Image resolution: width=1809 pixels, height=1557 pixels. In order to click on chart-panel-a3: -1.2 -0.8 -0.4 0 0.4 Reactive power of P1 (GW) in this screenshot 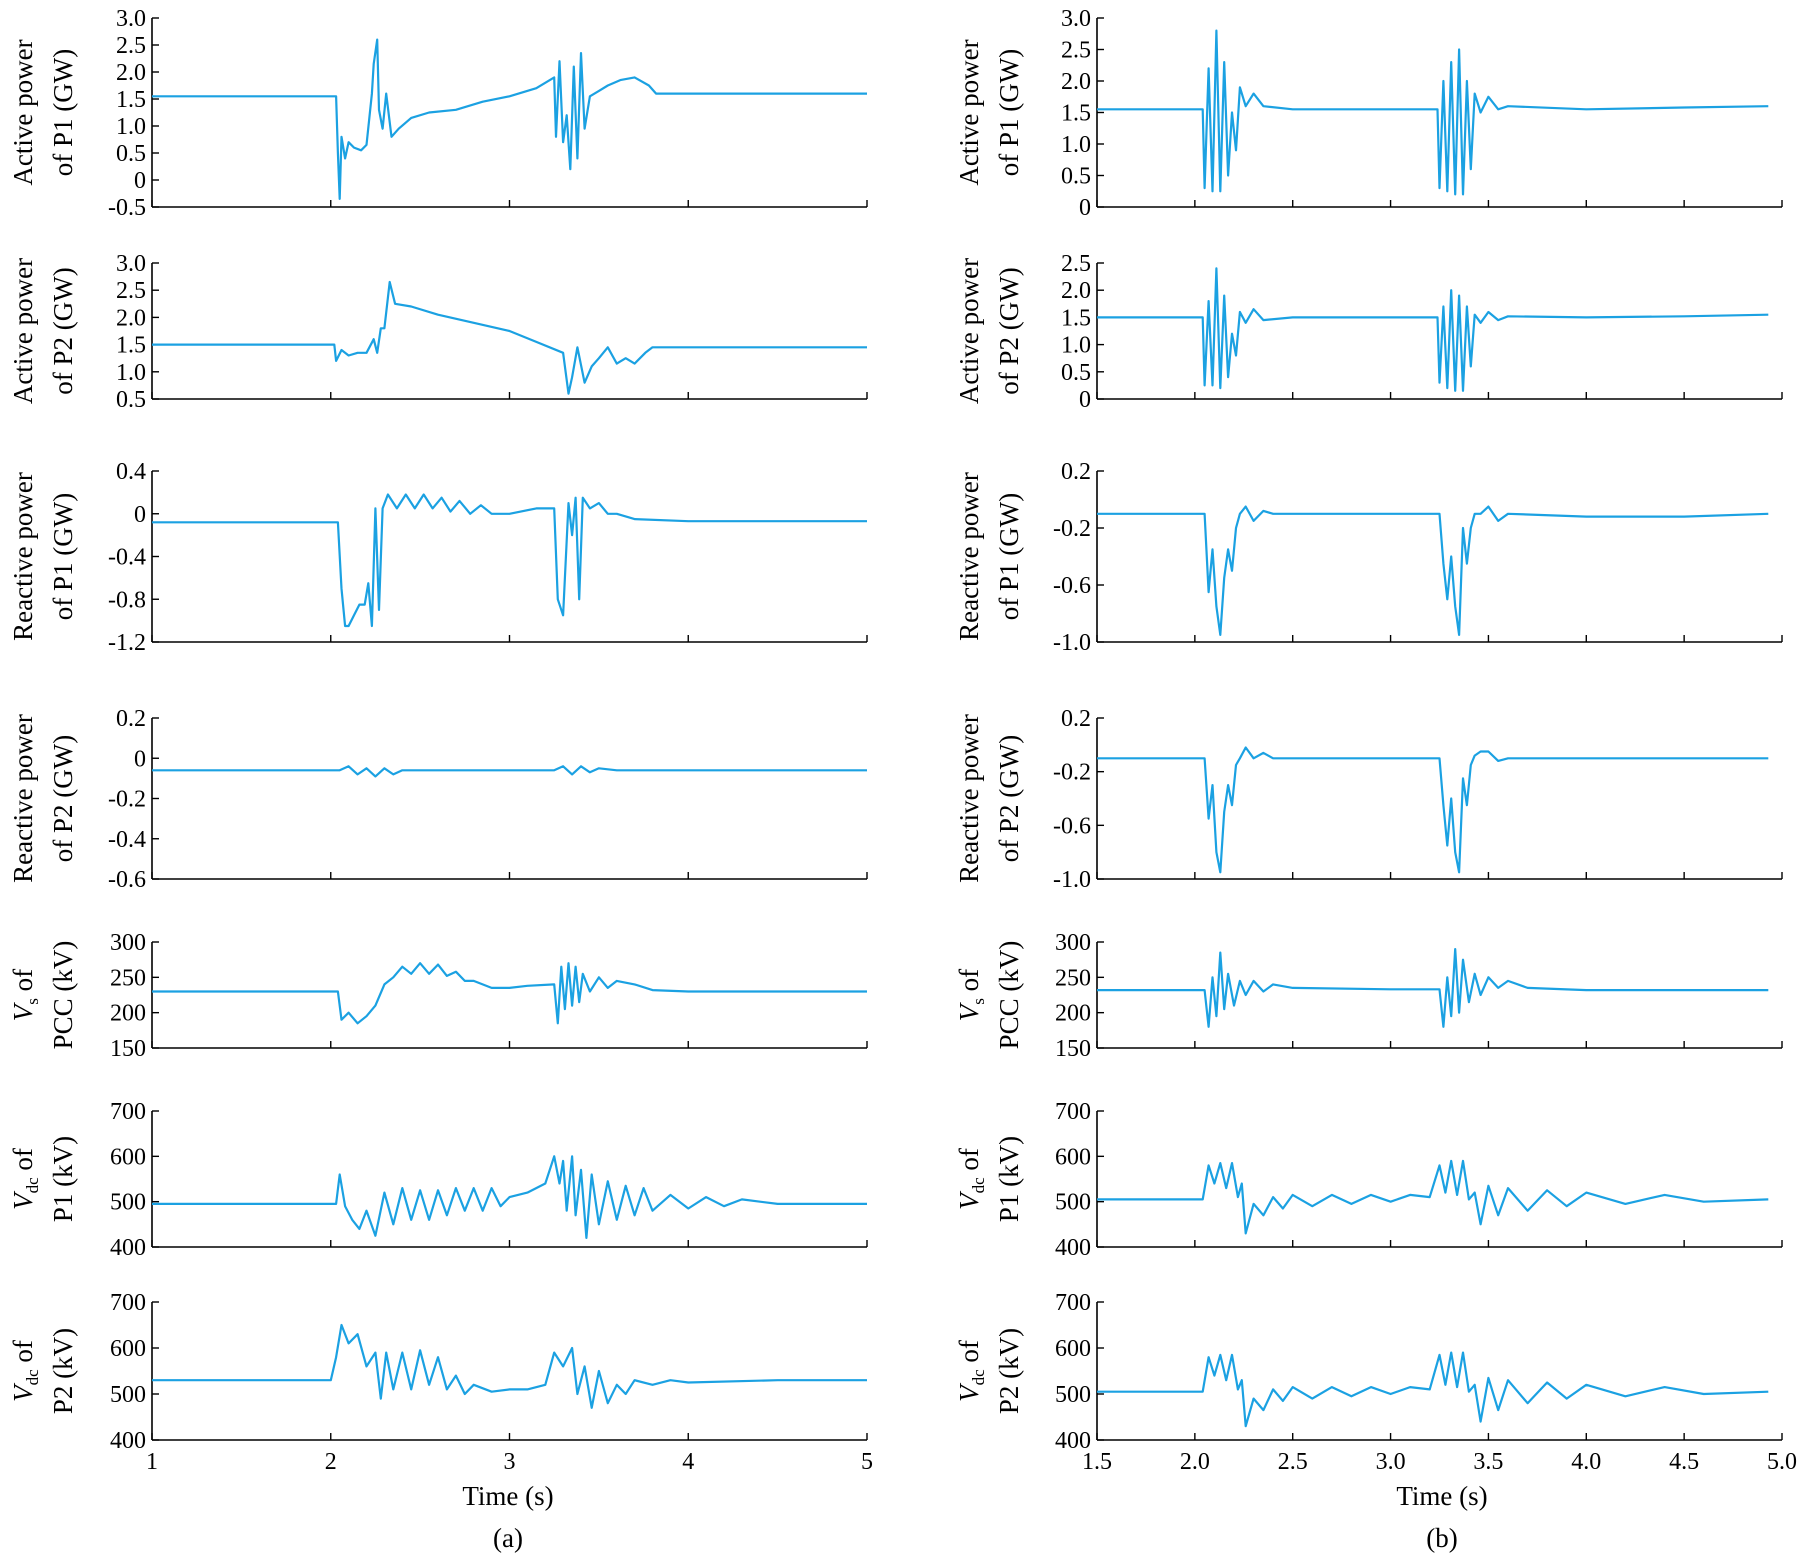, I will do `click(438, 557)`.